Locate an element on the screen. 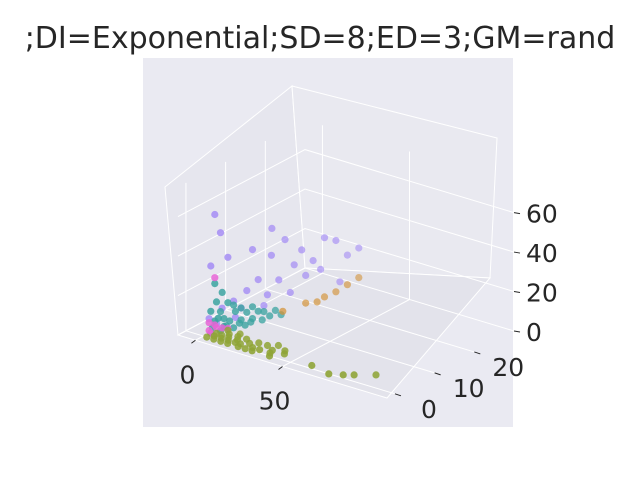 The width and height of the screenshot is (640, 480). grid-line-y-floor is located at coordinates (370, 320).